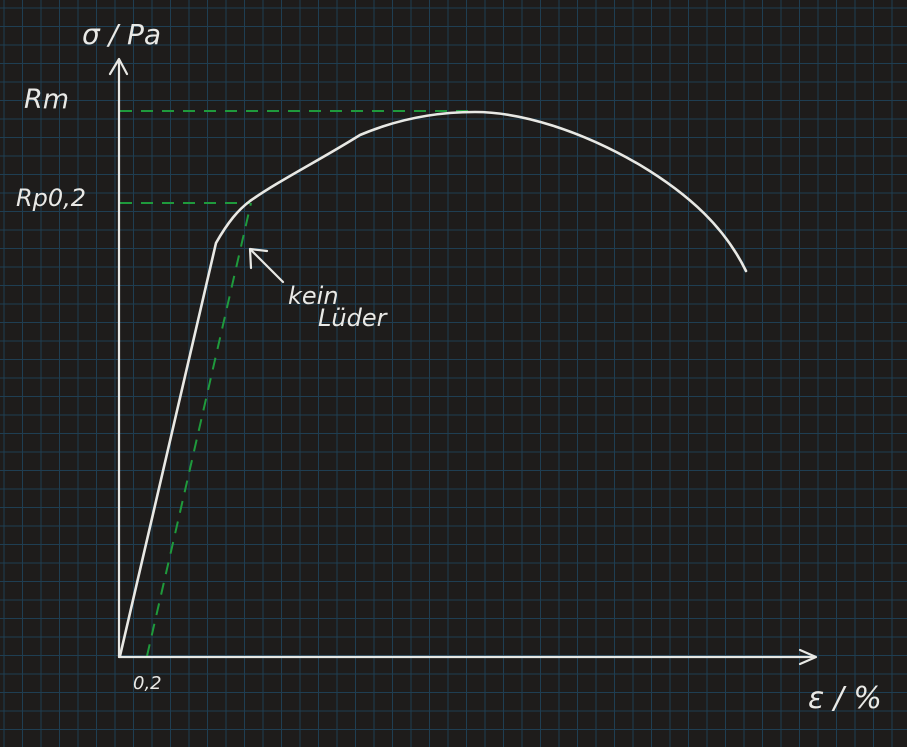 The image size is (907, 747). What do you see at coordinates (266, 265) in the screenshot?
I see `annotation-arrow` at bounding box center [266, 265].